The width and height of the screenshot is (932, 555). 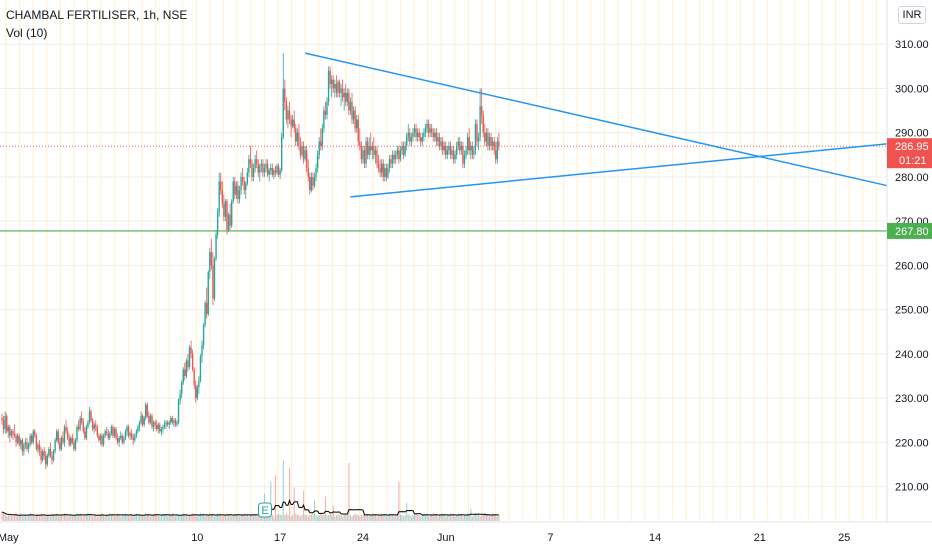 I want to click on last-price-label: 286.95, so click(x=912, y=147).